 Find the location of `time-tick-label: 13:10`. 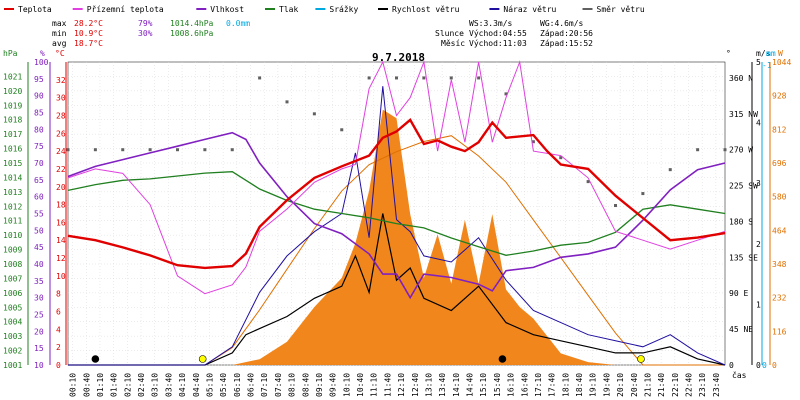

time-tick-label: 13:10 is located at coordinates (428, 385).